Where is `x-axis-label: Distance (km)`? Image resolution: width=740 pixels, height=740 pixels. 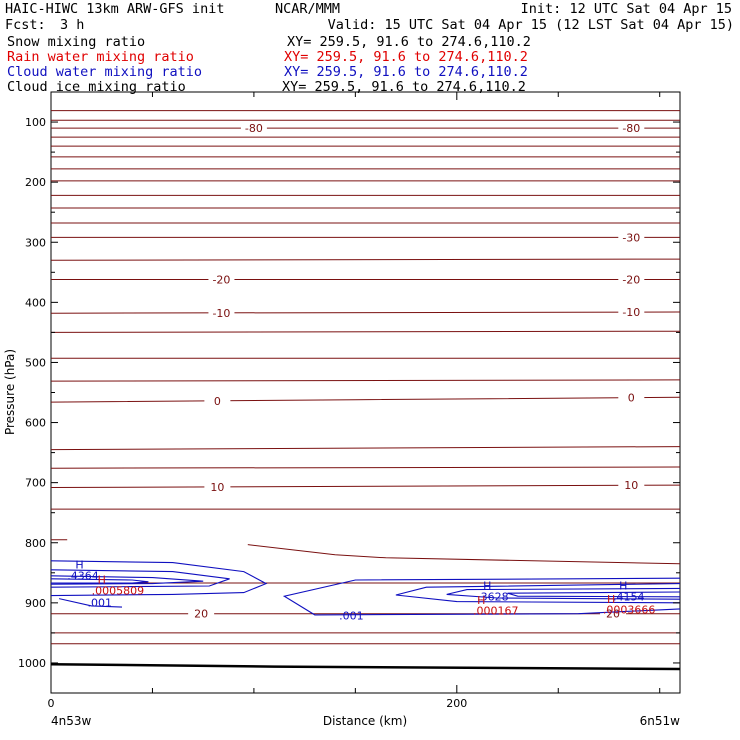
x-axis-label: Distance (km) is located at coordinates (365, 721).